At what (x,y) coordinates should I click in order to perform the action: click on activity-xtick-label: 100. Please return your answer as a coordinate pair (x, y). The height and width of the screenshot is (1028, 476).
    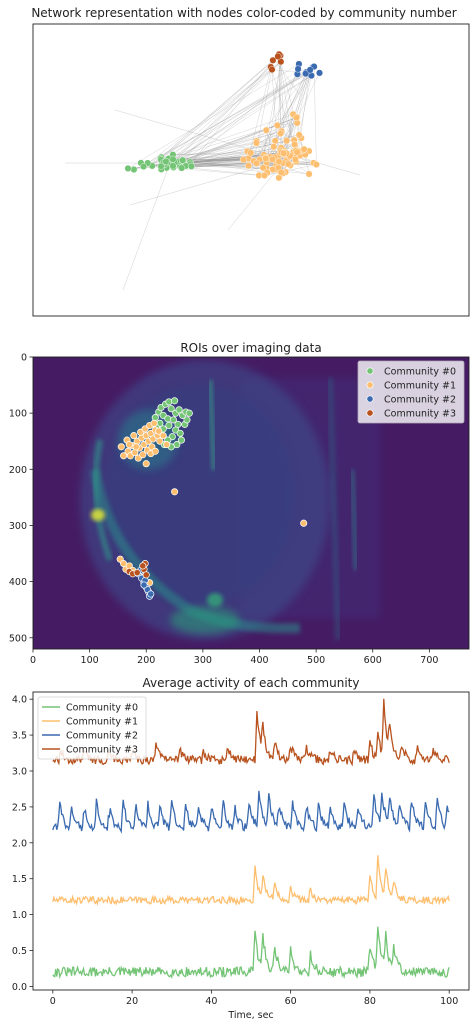
    Looking at the image, I should click on (449, 1001).